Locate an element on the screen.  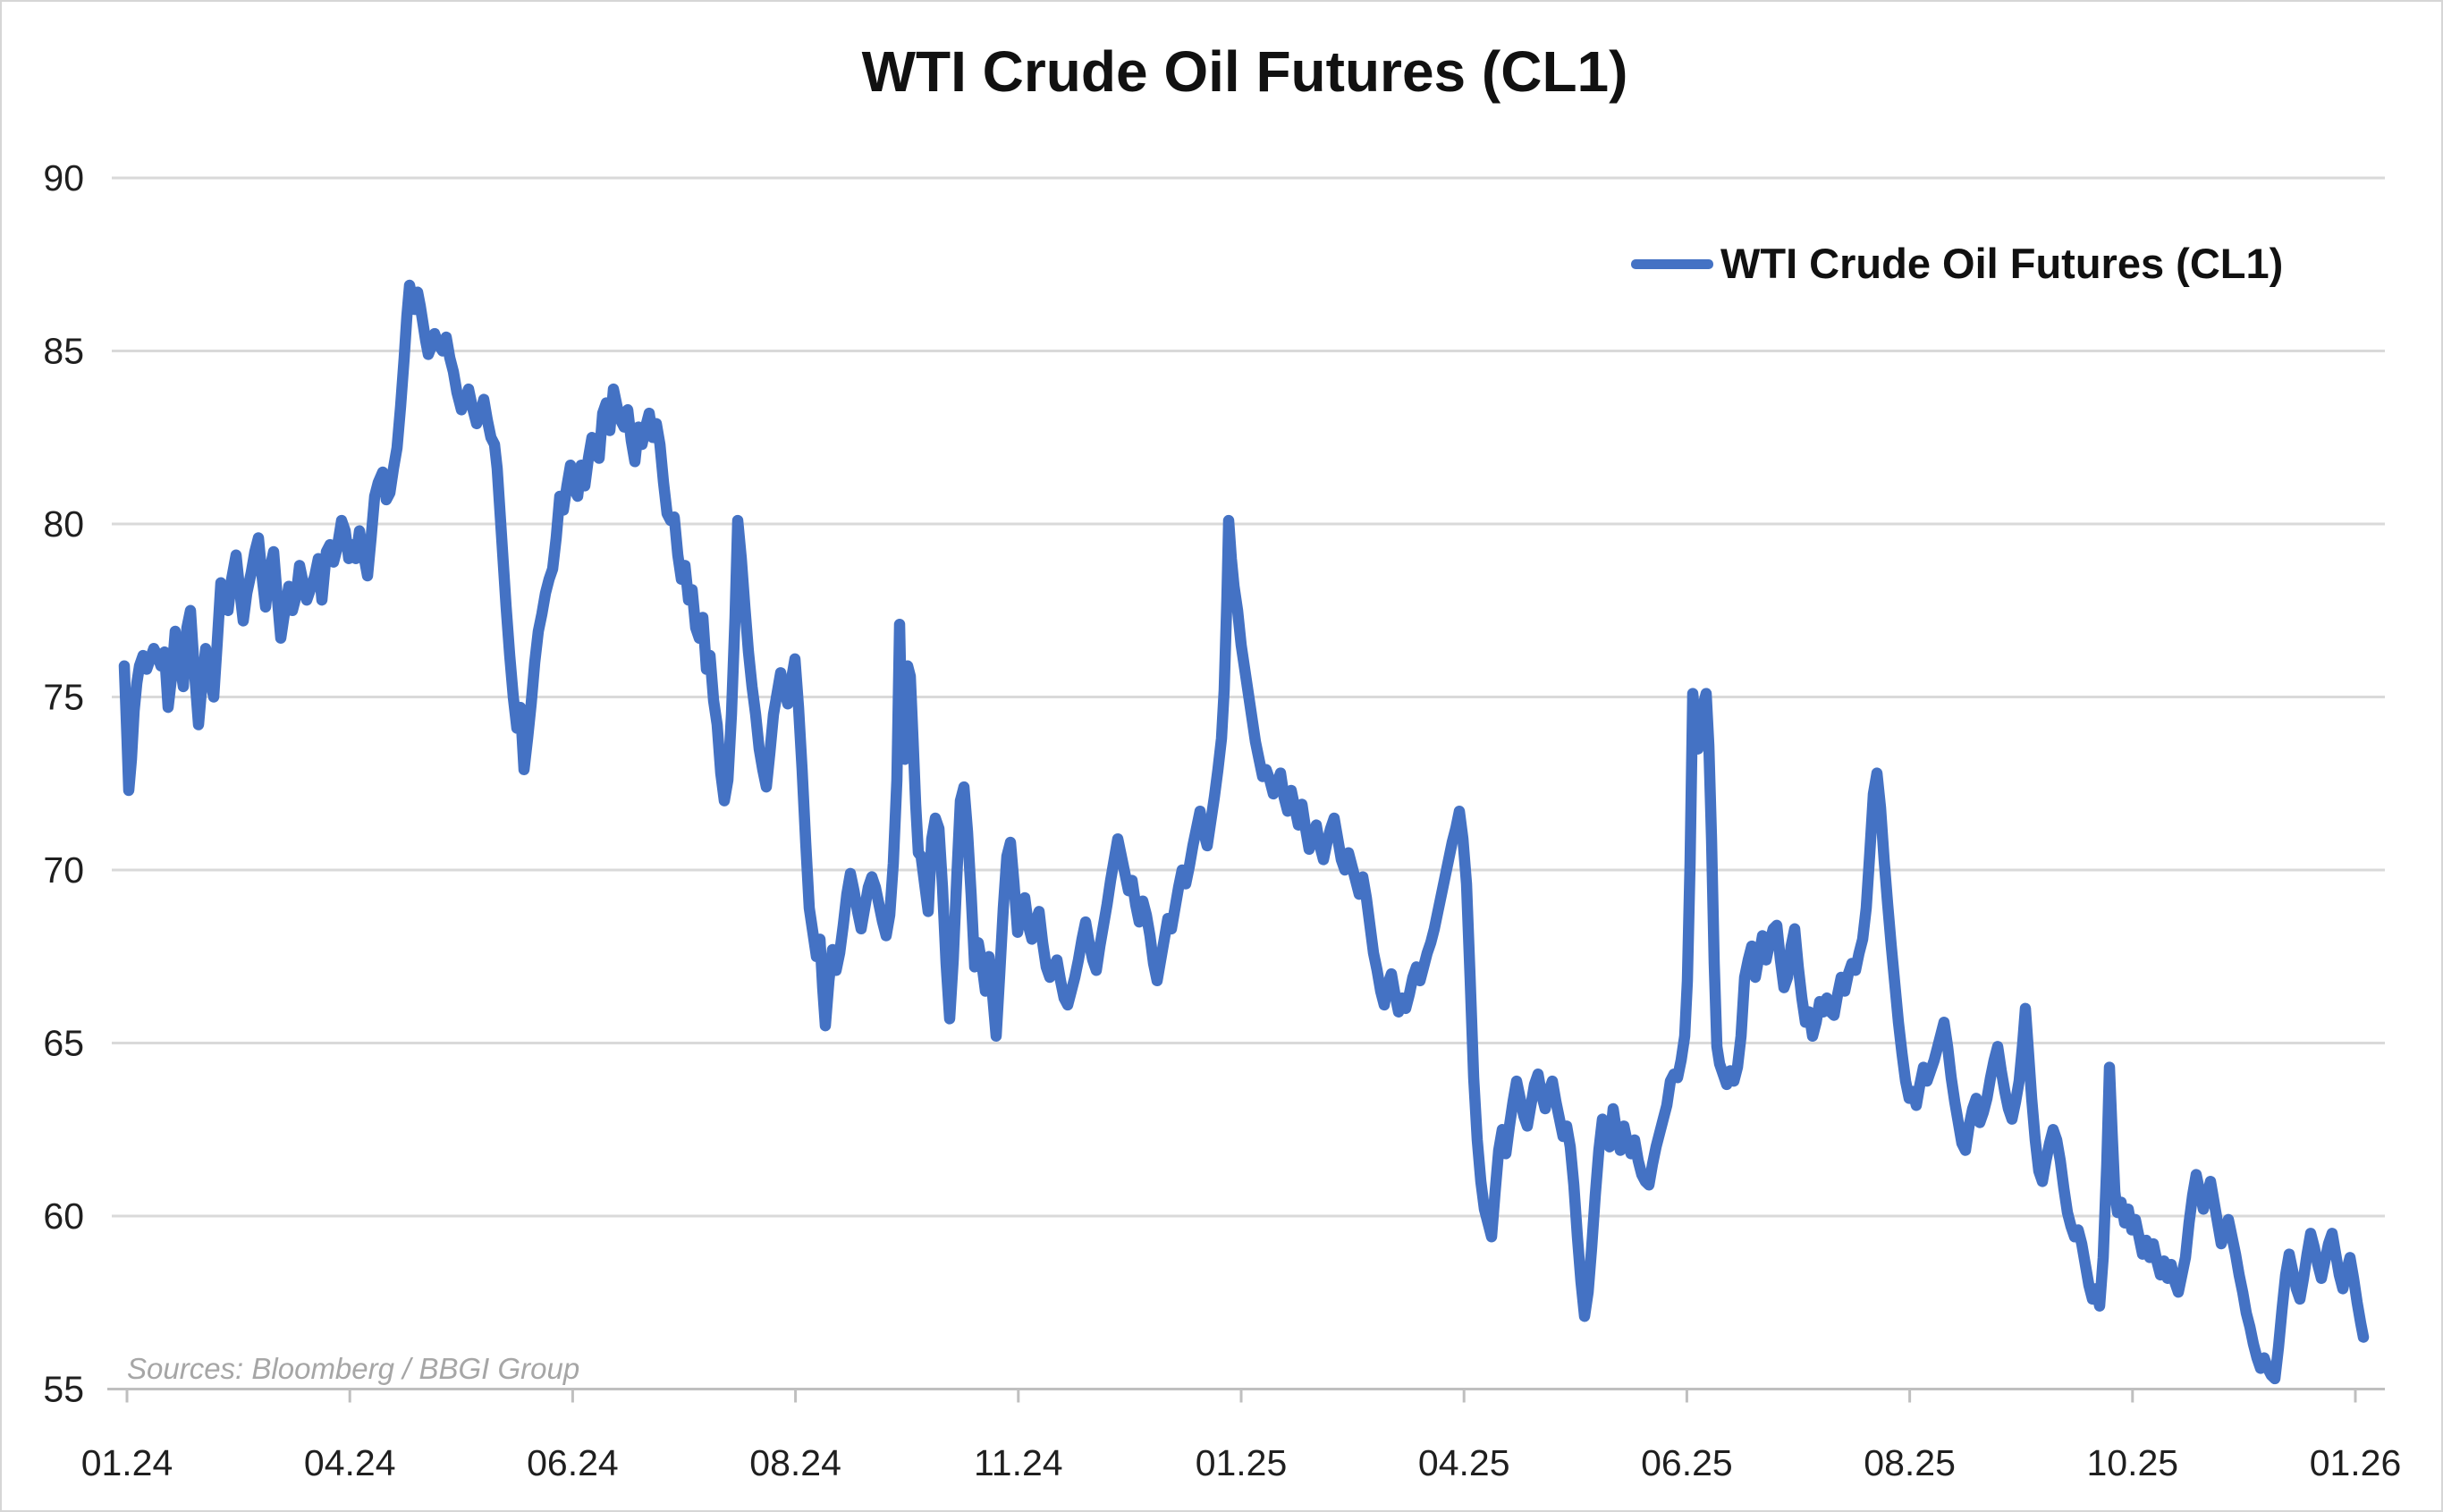
legend-line-swatch-icon is located at coordinates (1672, 264).